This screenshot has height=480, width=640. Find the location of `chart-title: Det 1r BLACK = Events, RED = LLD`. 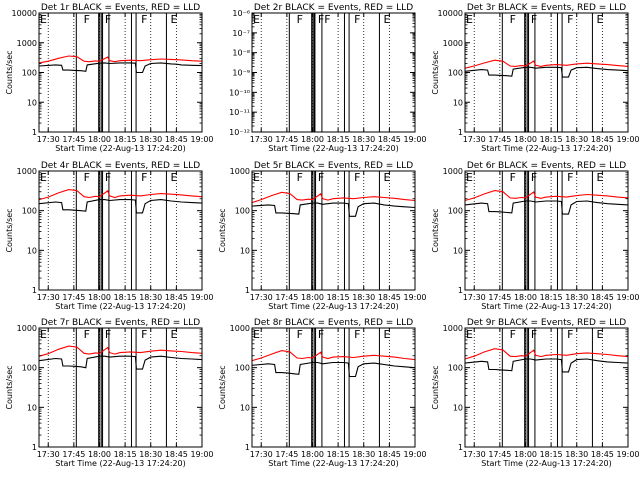

chart-title: Det 1r BLACK = Events, RED = LLD is located at coordinates (120, 8).